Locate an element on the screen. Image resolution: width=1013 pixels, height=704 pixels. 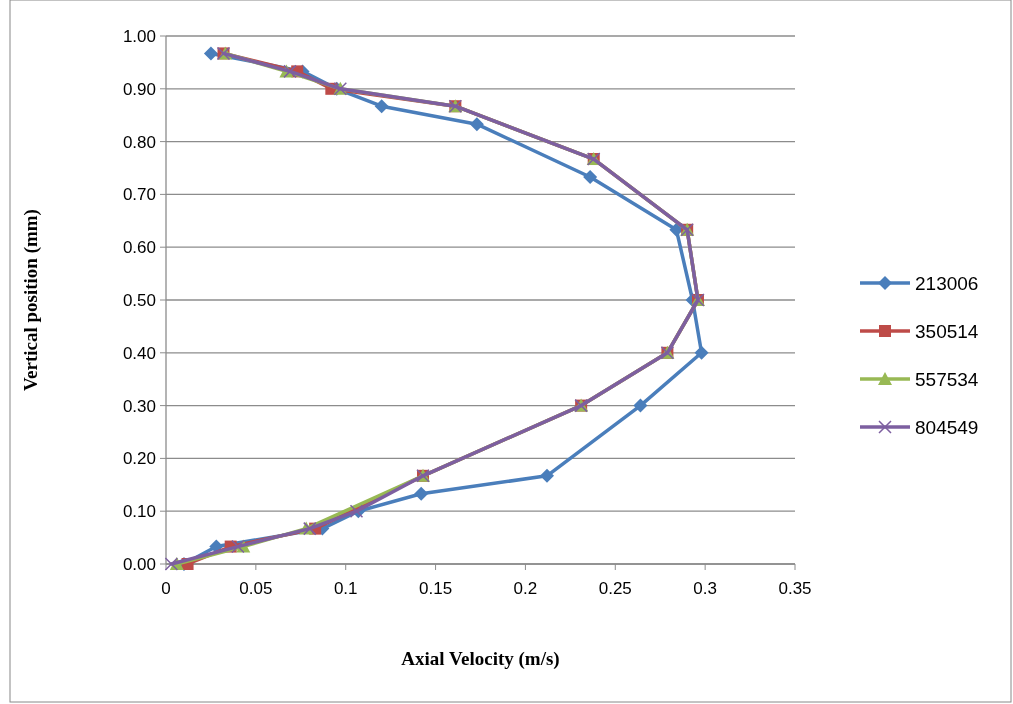
x-tick-label: 0.2 is located at coordinates (525, 588).